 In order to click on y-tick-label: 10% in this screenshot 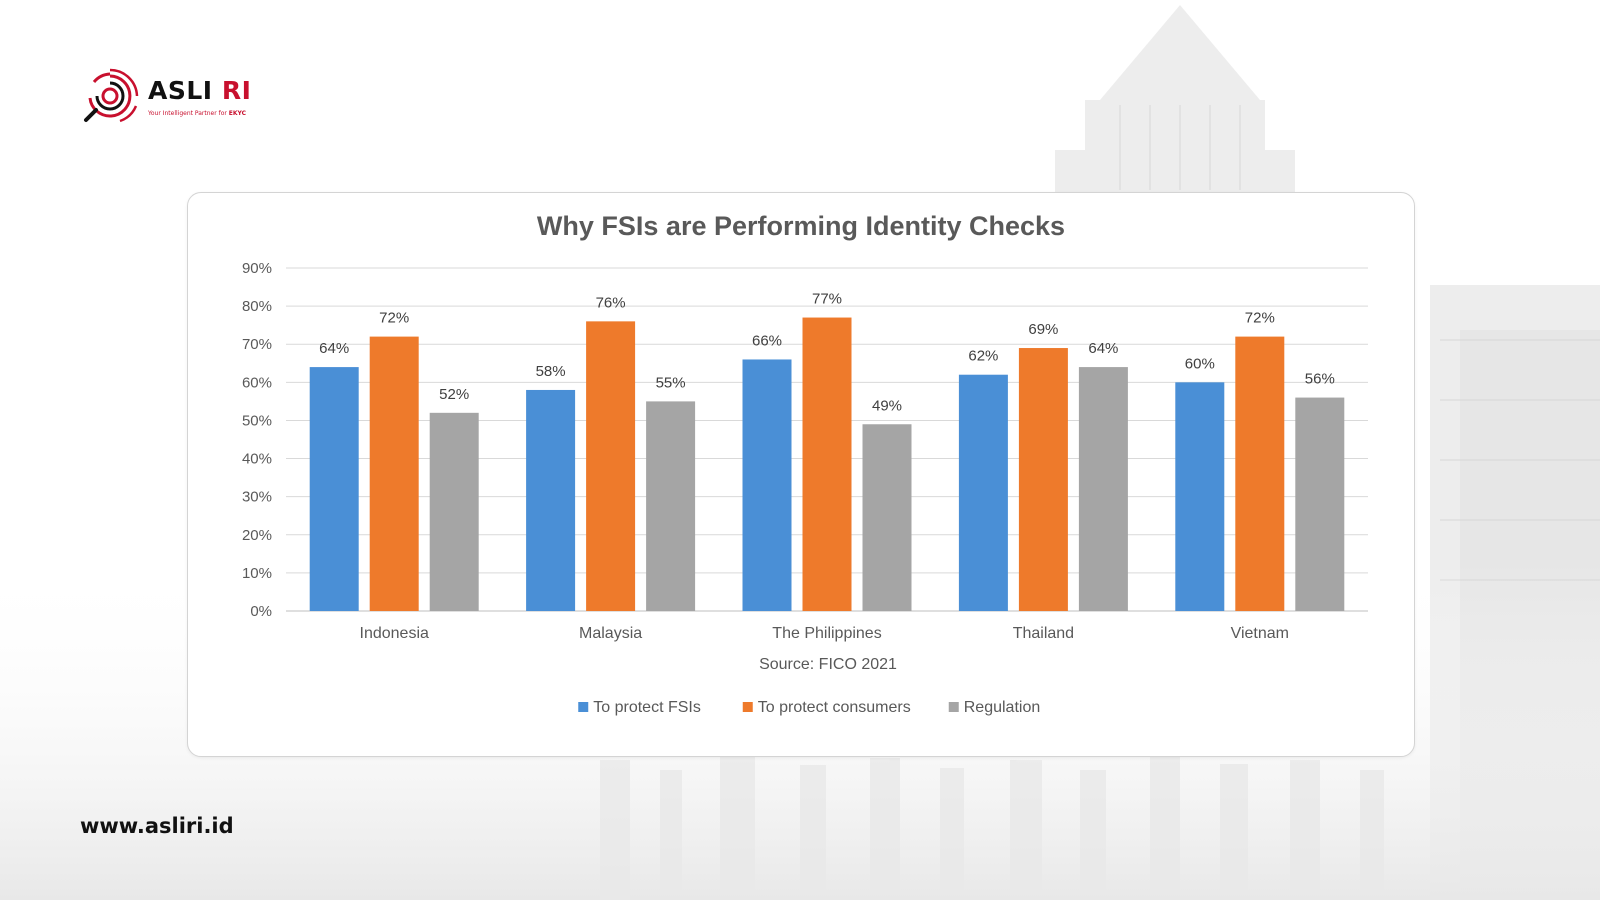, I will do `click(257, 573)`.